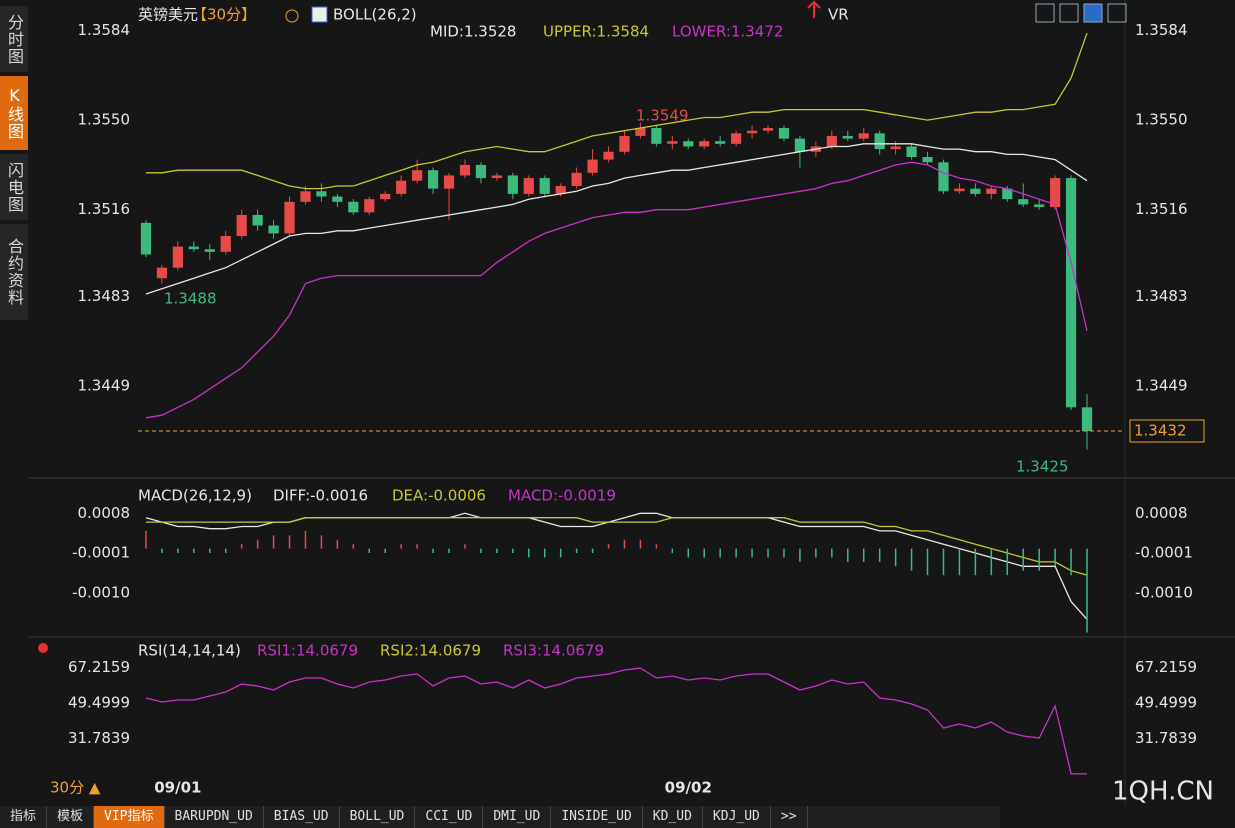 The image size is (1235, 828). What do you see at coordinates (517, 817) in the screenshot?
I see `tab: DMI_UD` at bounding box center [517, 817].